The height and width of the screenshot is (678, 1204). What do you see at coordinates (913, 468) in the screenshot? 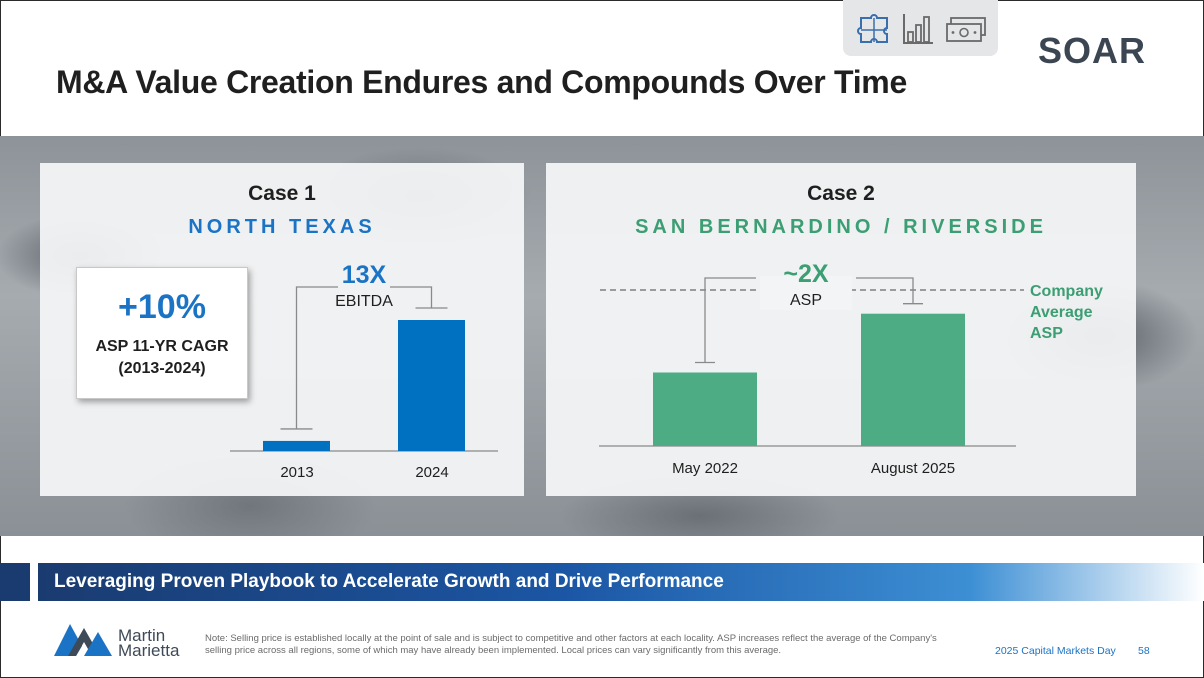
I see `case2-xtick-august-2025: August 2025` at bounding box center [913, 468].